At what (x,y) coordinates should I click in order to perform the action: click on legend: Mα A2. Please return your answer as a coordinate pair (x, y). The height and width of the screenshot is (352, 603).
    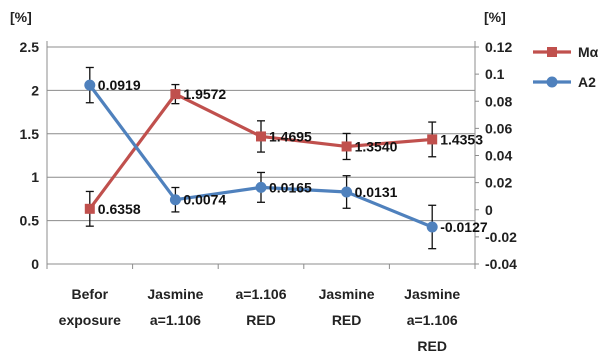
    Looking at the image, I should click on (566, 67).